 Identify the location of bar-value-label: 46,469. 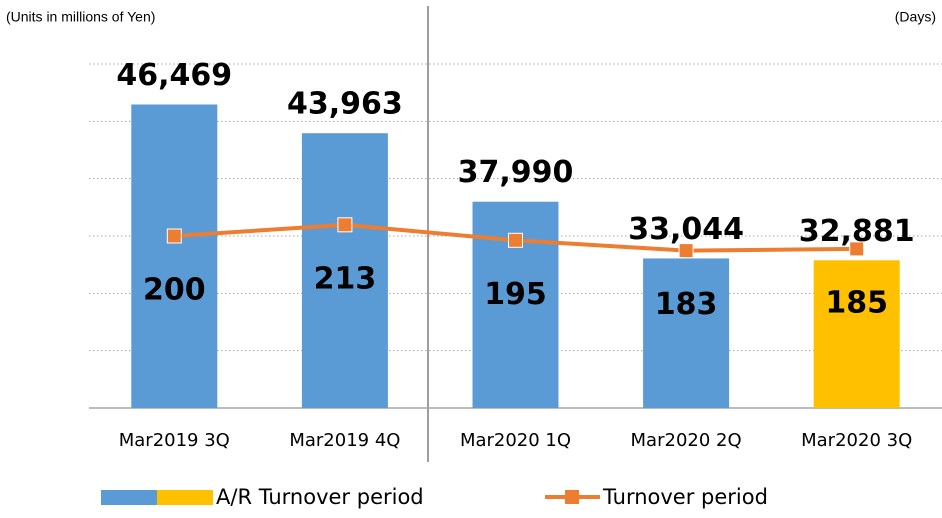
(174, 75).